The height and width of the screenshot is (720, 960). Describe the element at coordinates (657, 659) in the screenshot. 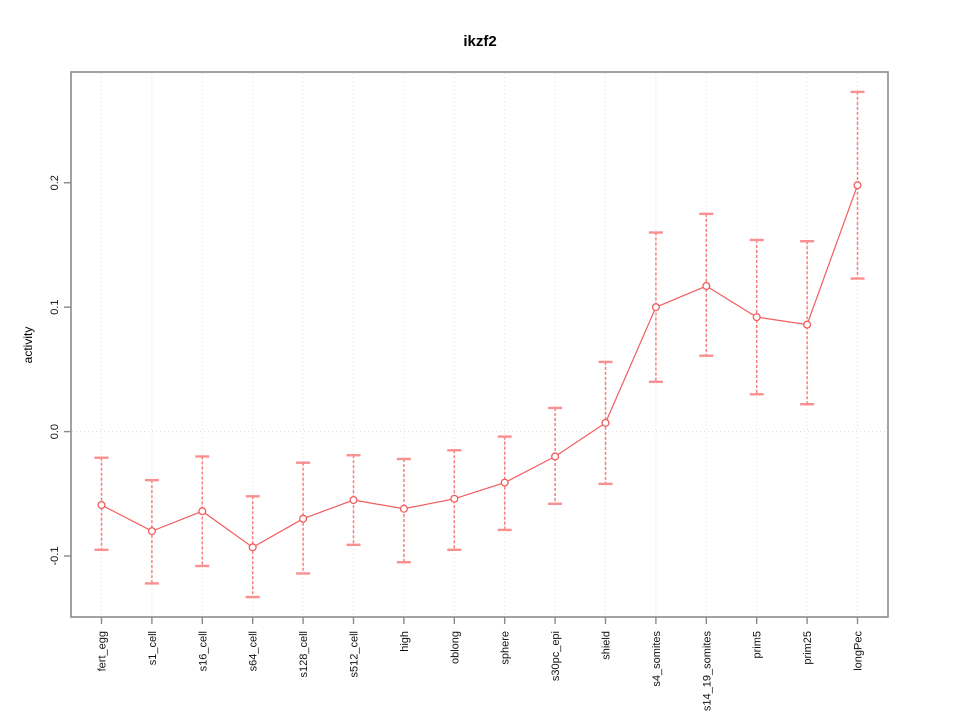

I see `x-tick-label: s4_somites` at that location.